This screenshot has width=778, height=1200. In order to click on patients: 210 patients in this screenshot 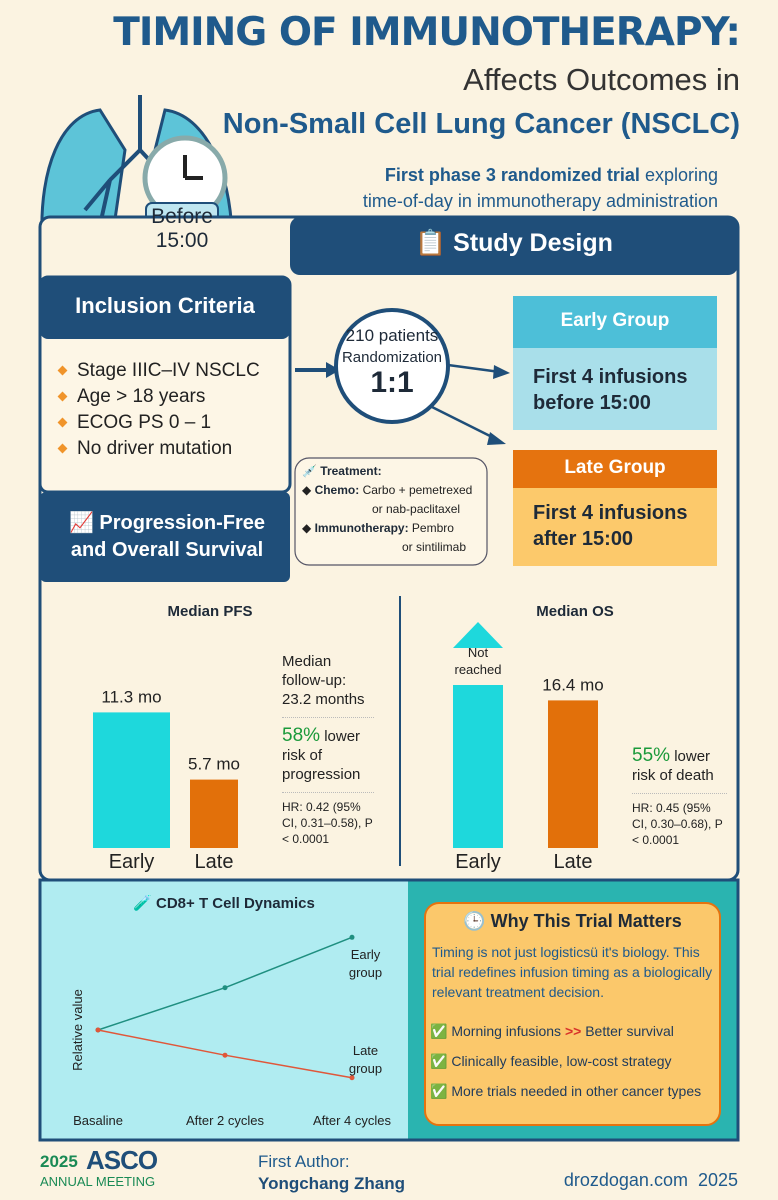, I will do `click(392, 335)`.